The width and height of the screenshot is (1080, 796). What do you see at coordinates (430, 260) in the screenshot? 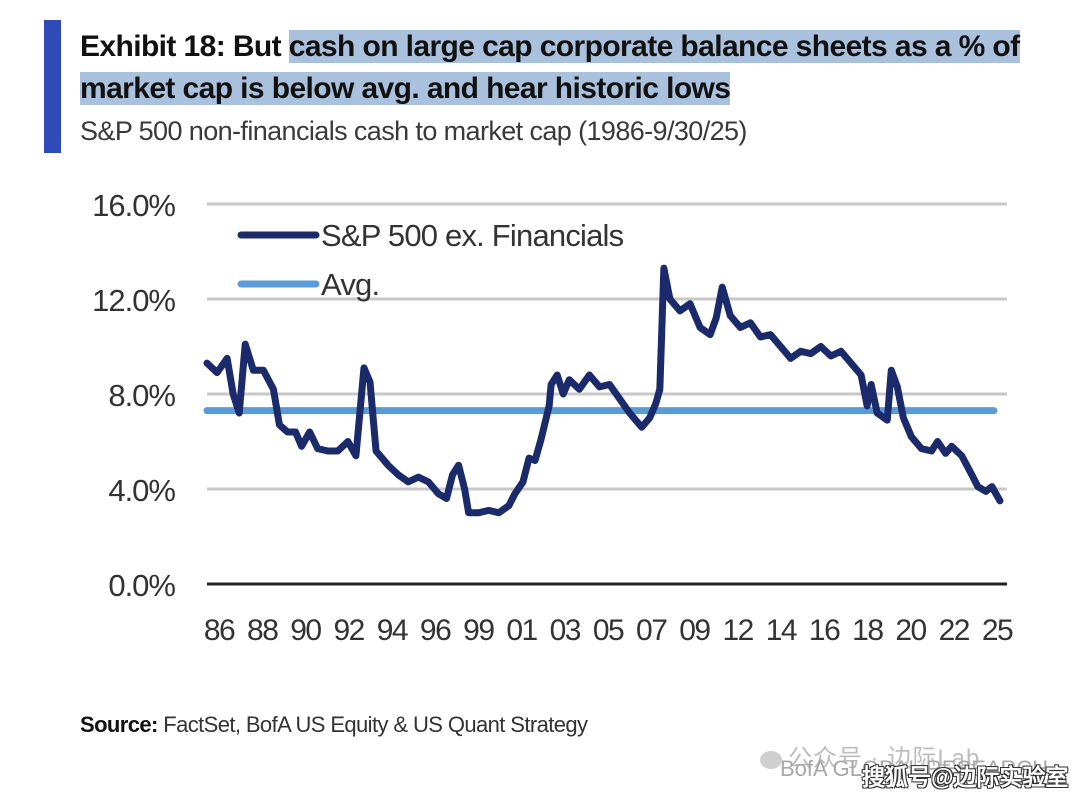
I see `legend: S&P 500 ex. Financials Avg.` at bounding box center [430, 260].